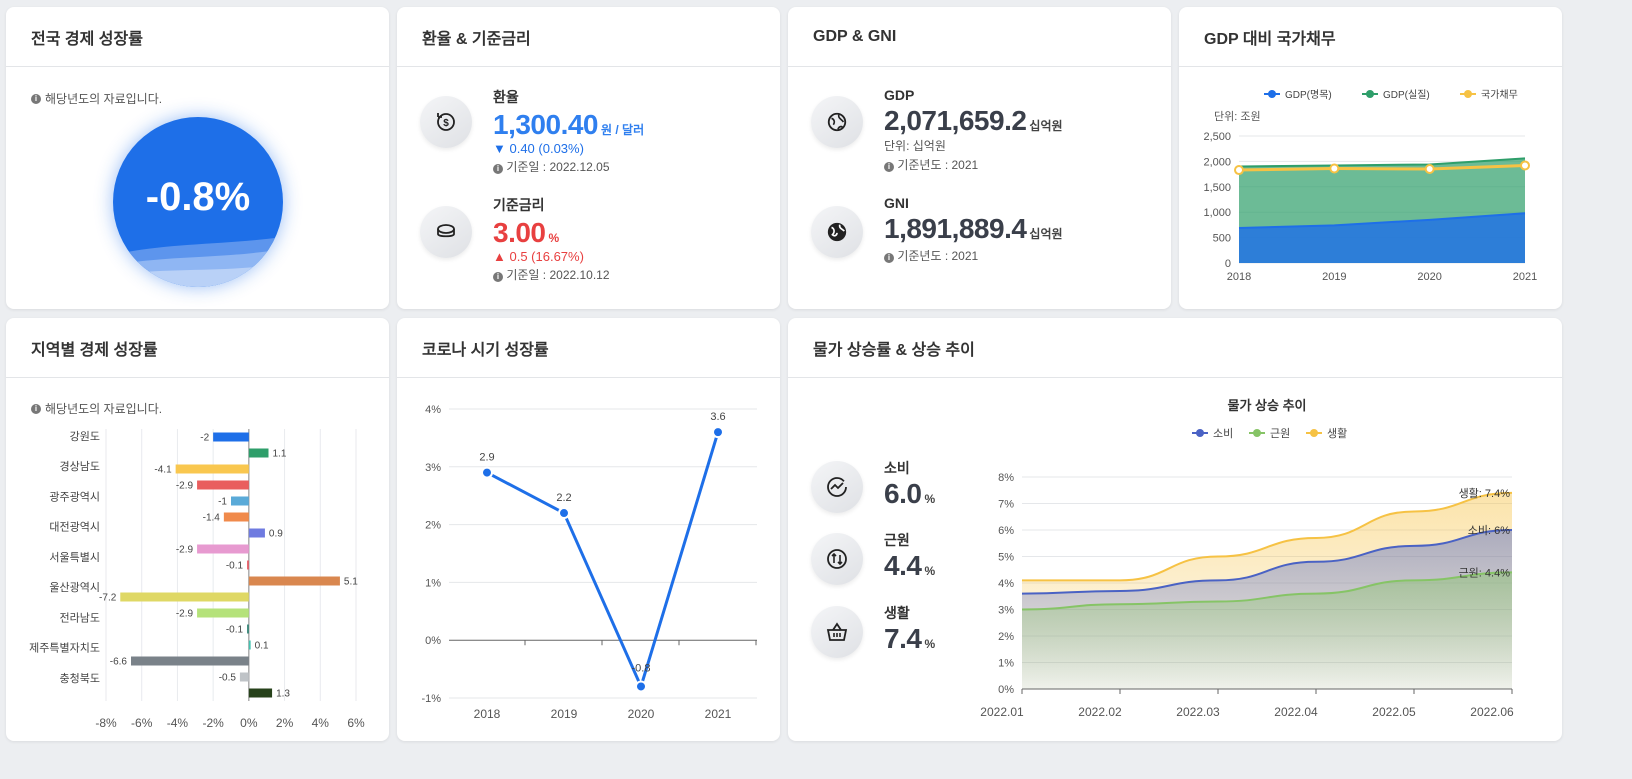 The image size is (1632, 779). Describe the element at coordinates (558, 275) in the screenshot. I see `rate-date: 기준일 : 2022.10.12` at that location.